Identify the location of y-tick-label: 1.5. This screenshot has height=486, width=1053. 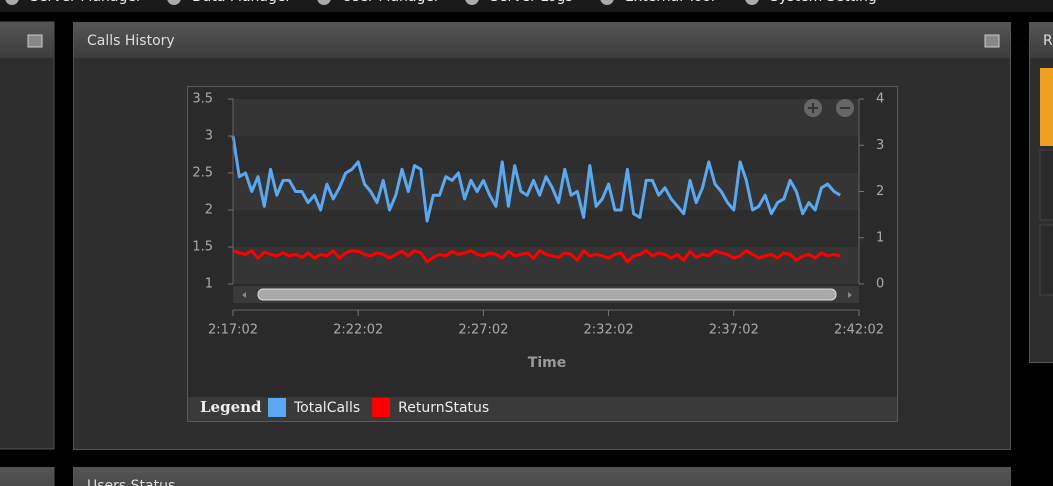
(202, 247).